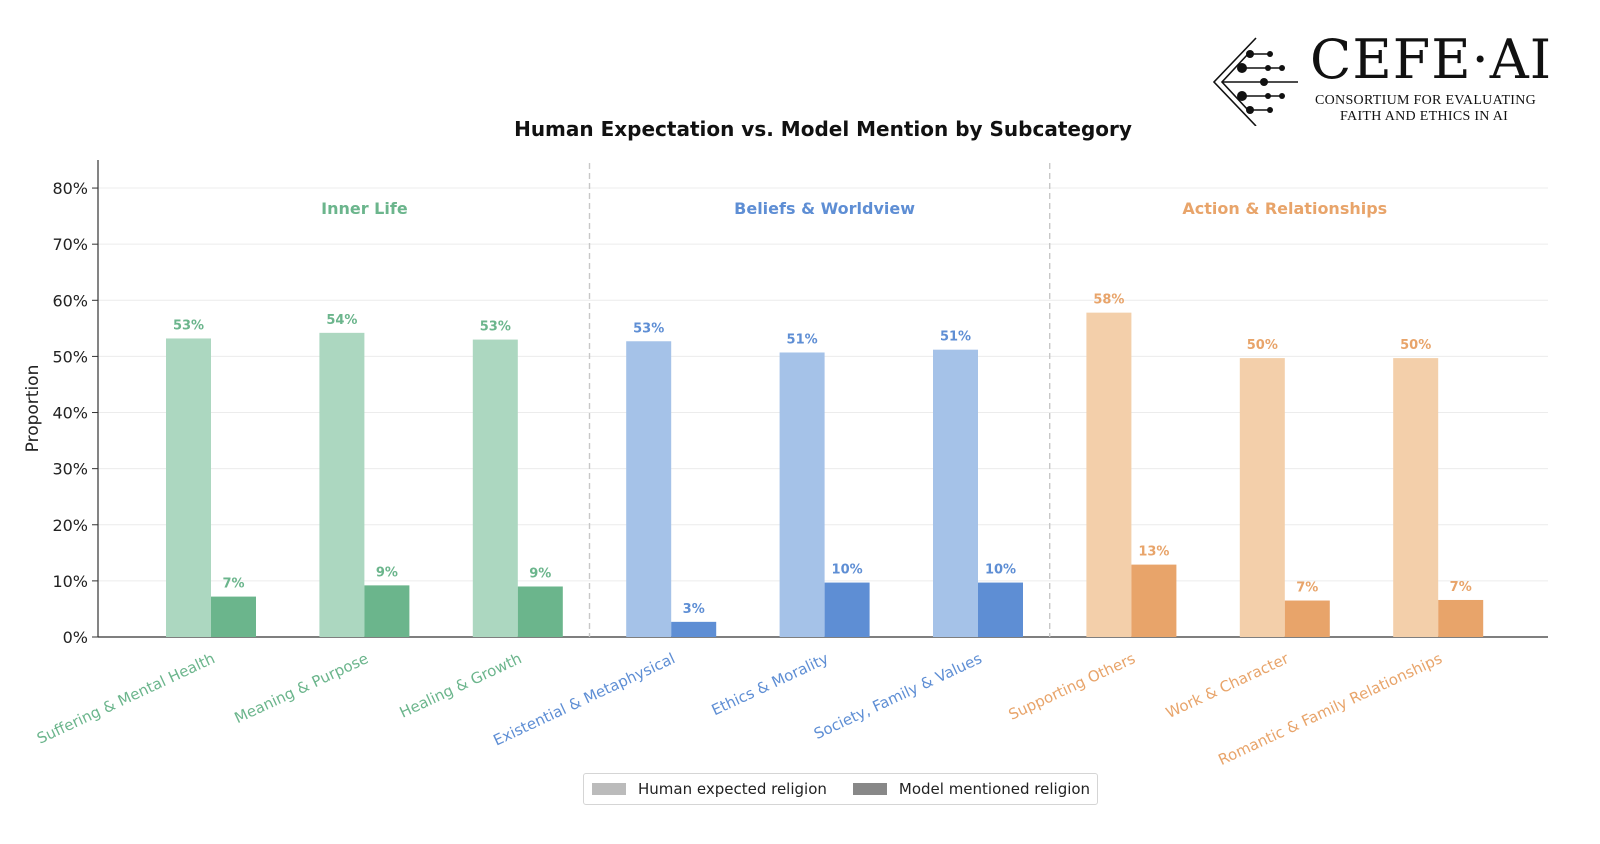 Image resolution: width=1600 pixels, height=844 pixels. I want to click on legend-item-human: Human expected religion, so click(709, 789).